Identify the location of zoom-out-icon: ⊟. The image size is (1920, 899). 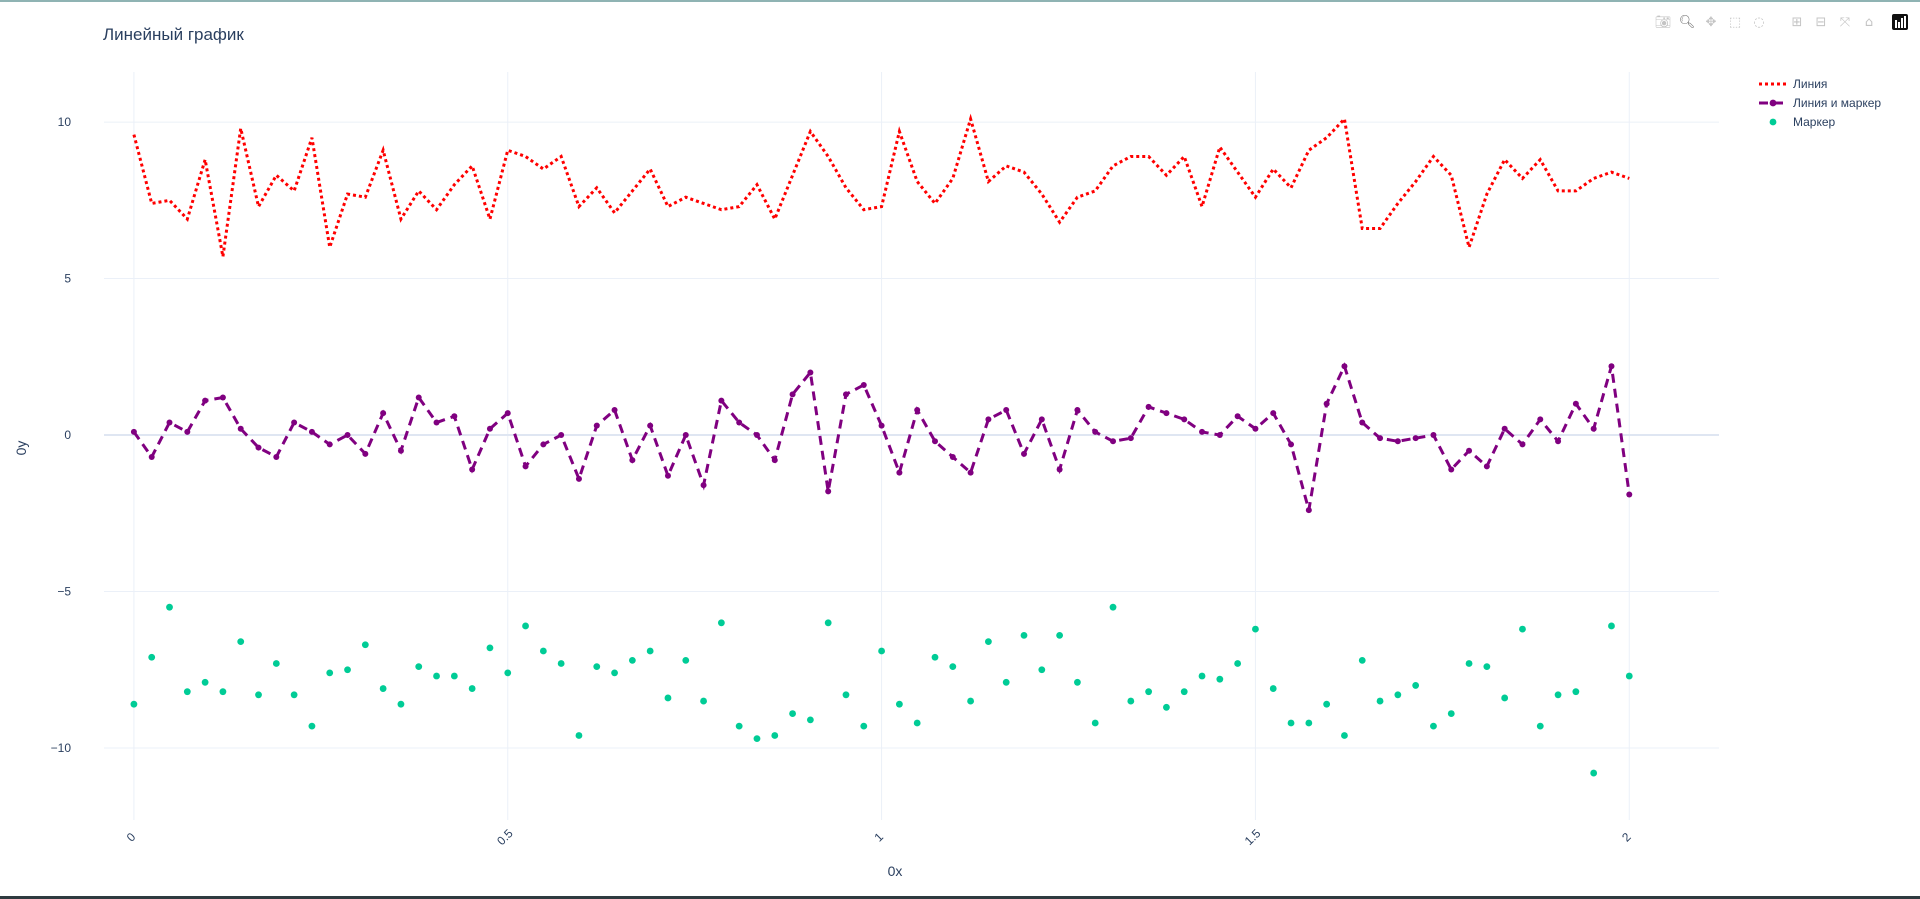
(1821, 22).